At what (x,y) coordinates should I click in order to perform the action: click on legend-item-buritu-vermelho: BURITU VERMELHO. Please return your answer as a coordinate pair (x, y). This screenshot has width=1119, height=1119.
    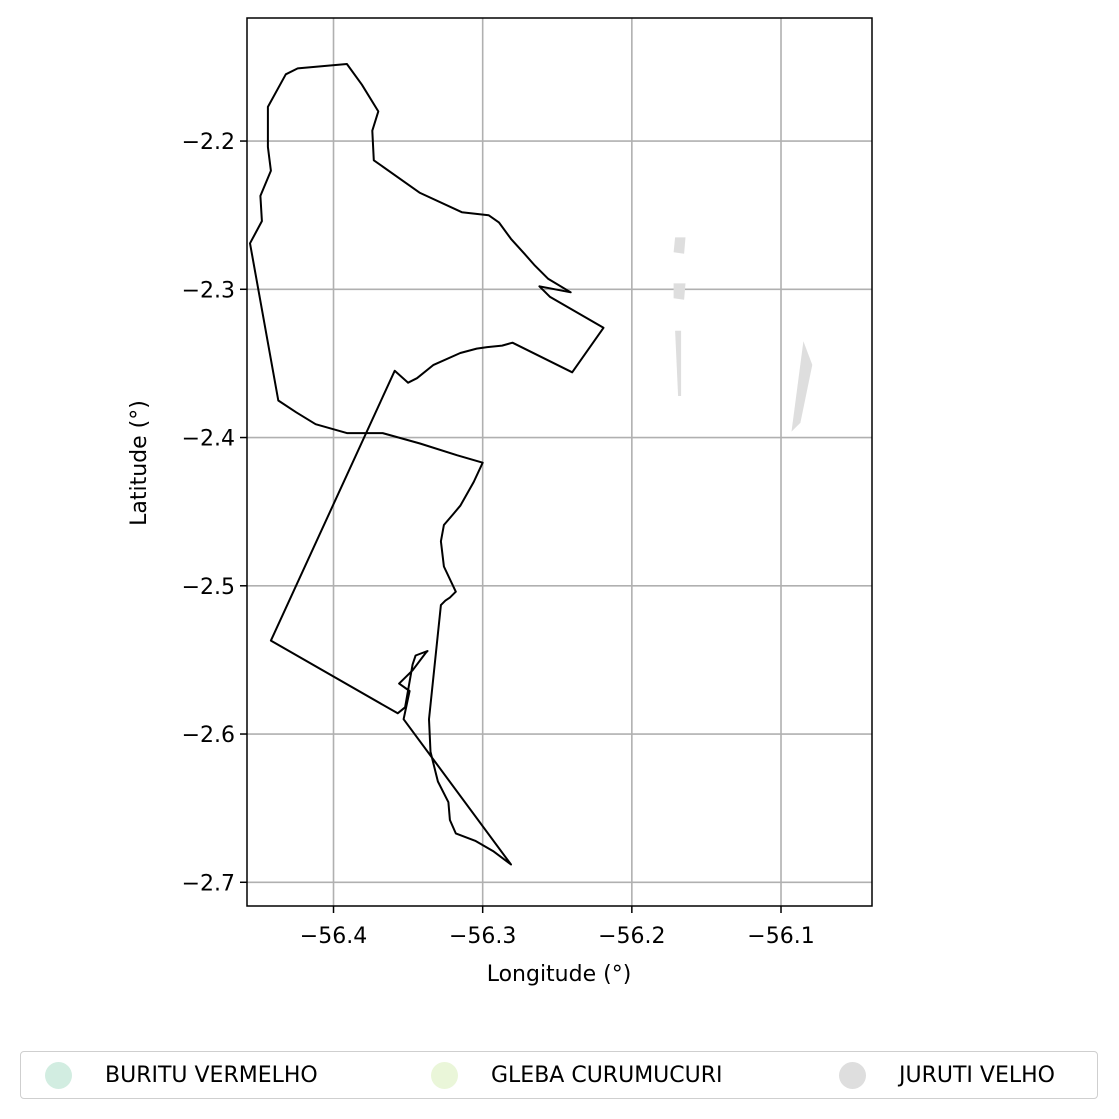
    Looking at the image, I should click on (181, 1075).